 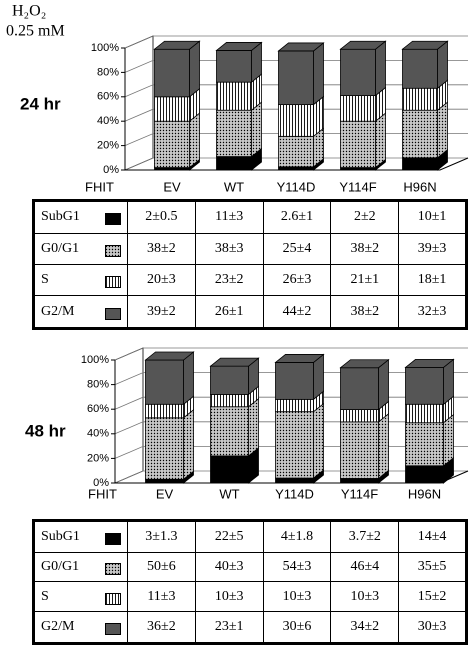 What do you see at coordinates (29, 11) in the screenshot?
I see `reagent: H₂O₂` at bounding box center [29, 11].